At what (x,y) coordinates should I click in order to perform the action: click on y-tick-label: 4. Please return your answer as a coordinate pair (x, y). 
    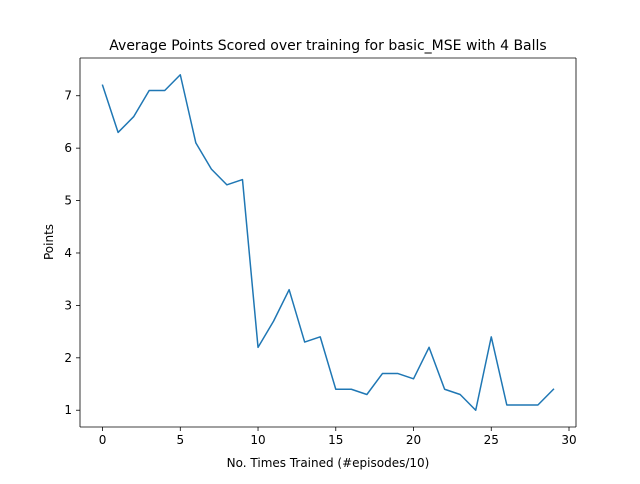
    Looking at the image, I should click on (68, 253).